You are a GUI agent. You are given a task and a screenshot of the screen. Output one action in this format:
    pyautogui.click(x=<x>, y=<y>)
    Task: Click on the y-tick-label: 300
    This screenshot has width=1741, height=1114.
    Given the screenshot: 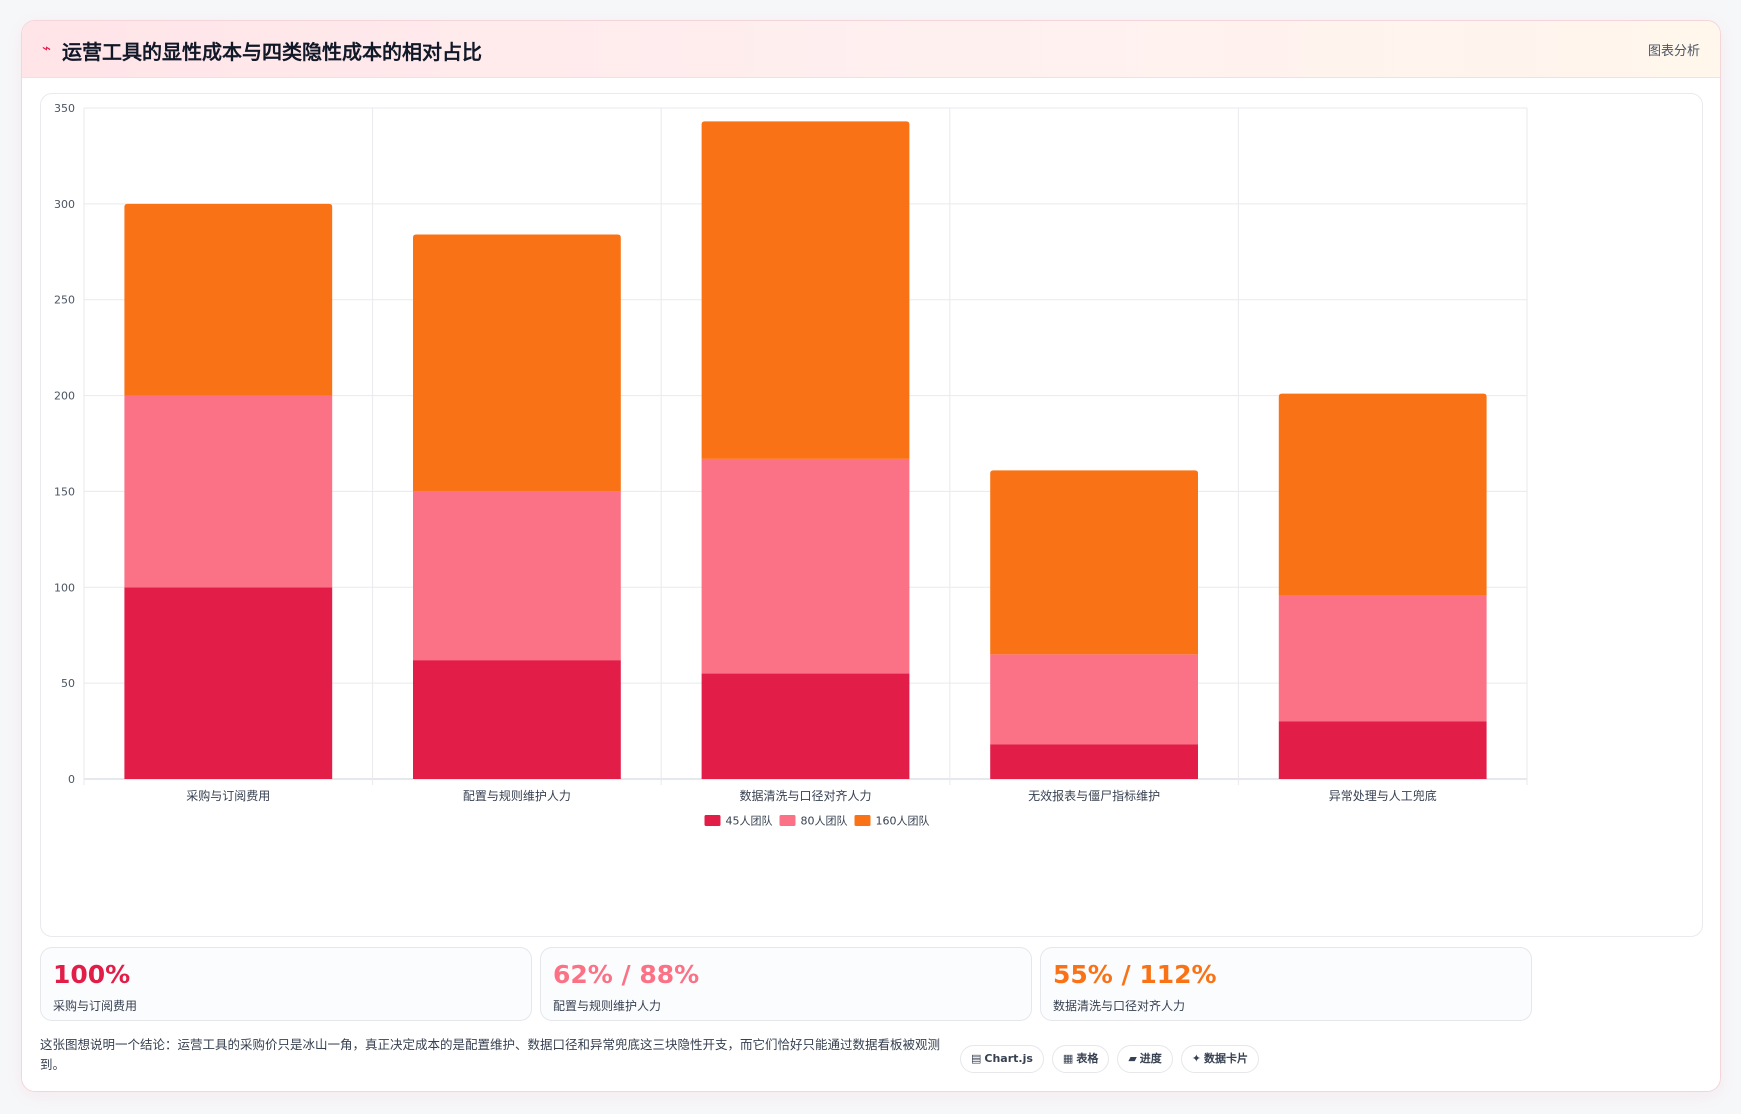 What is the action you would take?
    pyautogui.click(x=64, y=204)
    